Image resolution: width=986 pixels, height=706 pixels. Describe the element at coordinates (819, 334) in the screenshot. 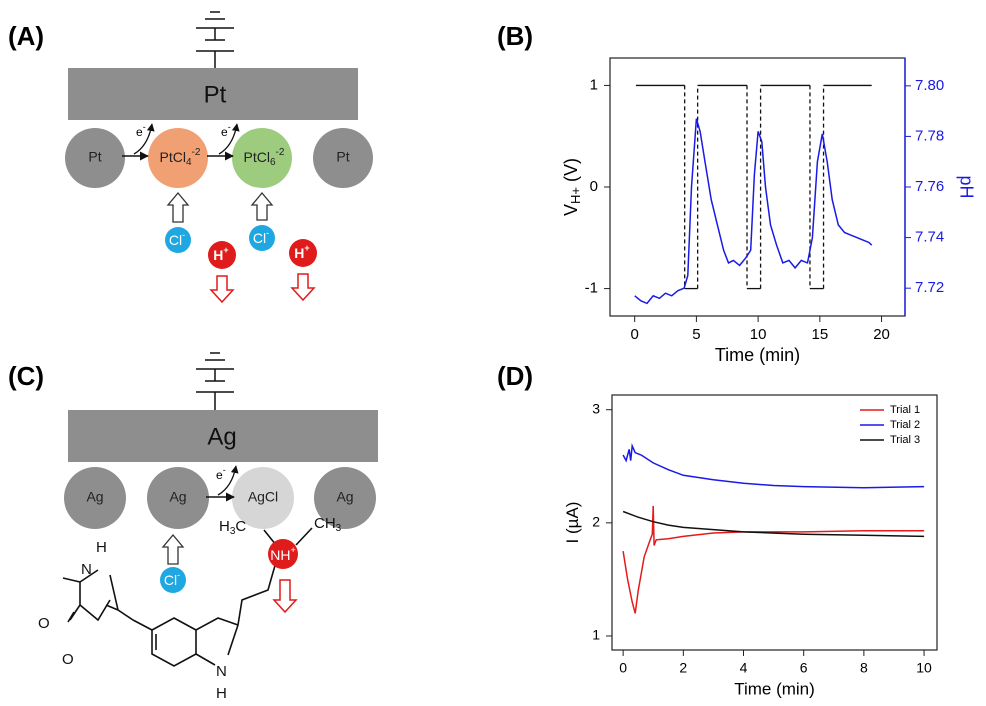

I see `x-tick-label: 15` at that location.